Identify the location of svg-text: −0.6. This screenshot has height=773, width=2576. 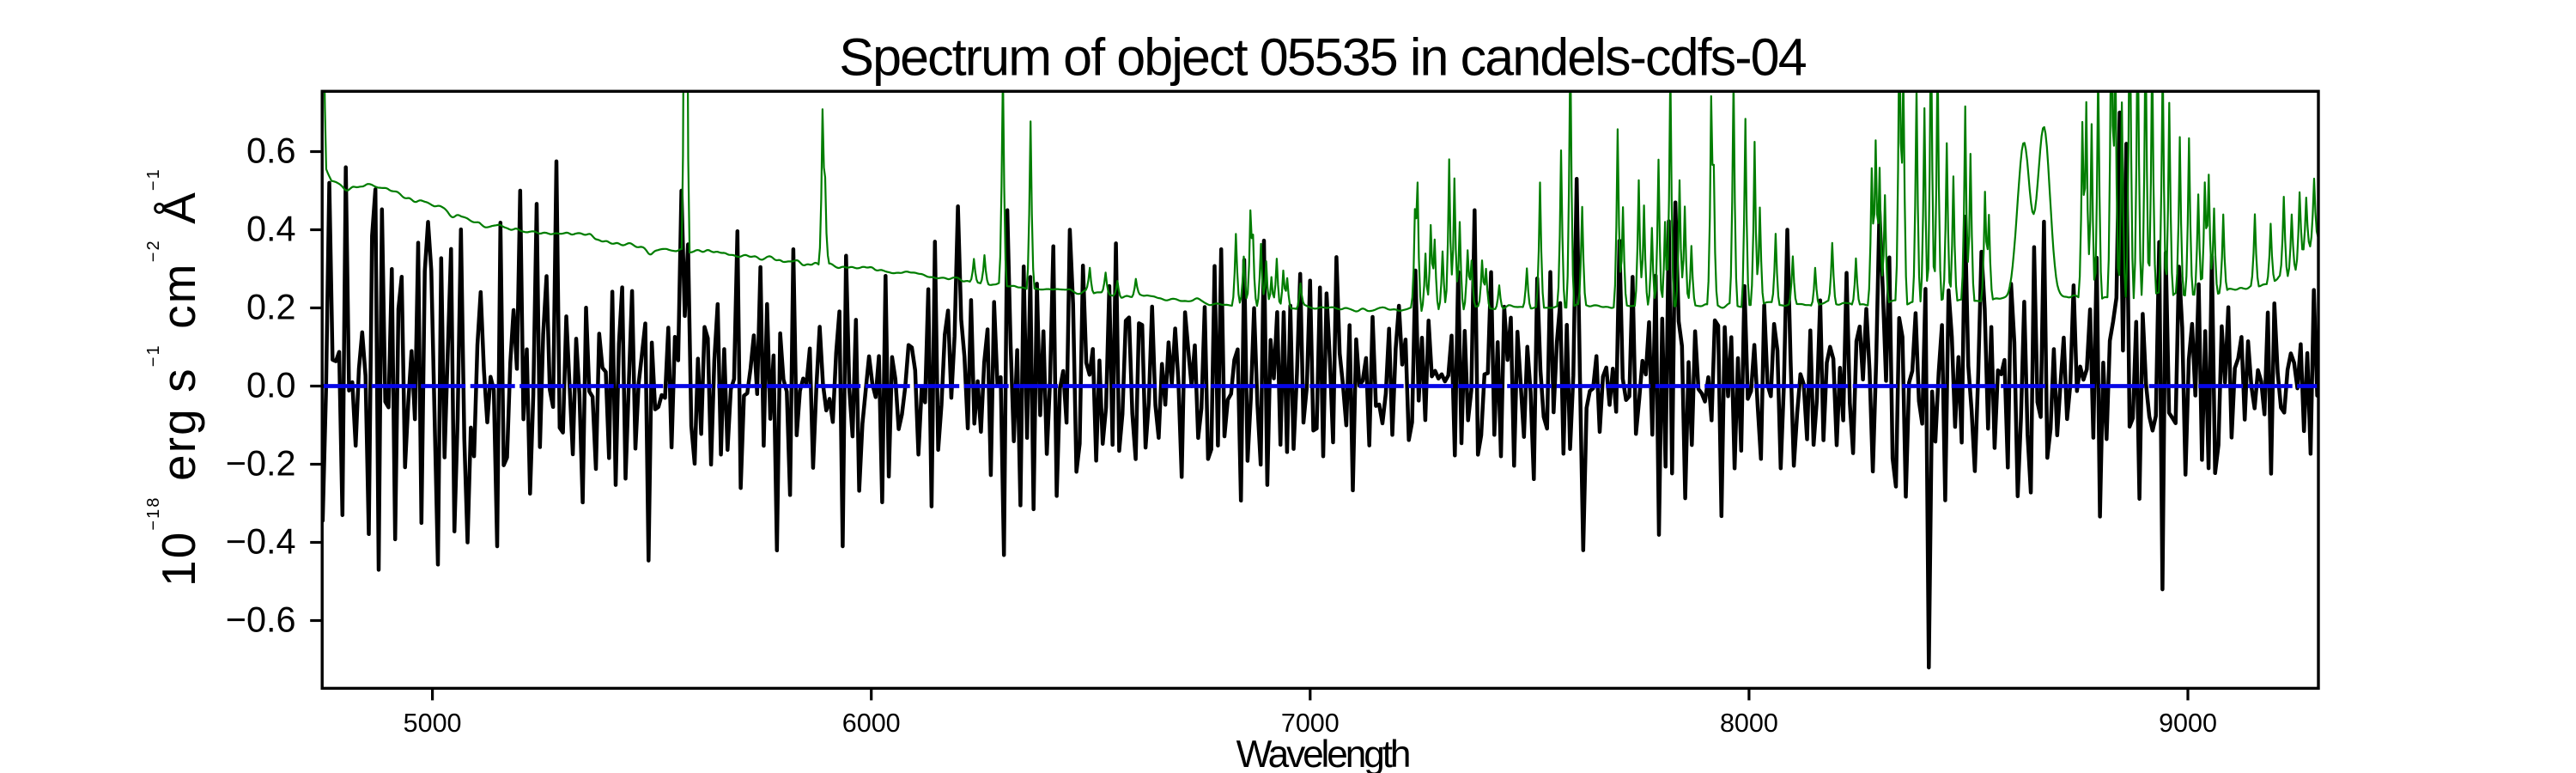
(261, 620).